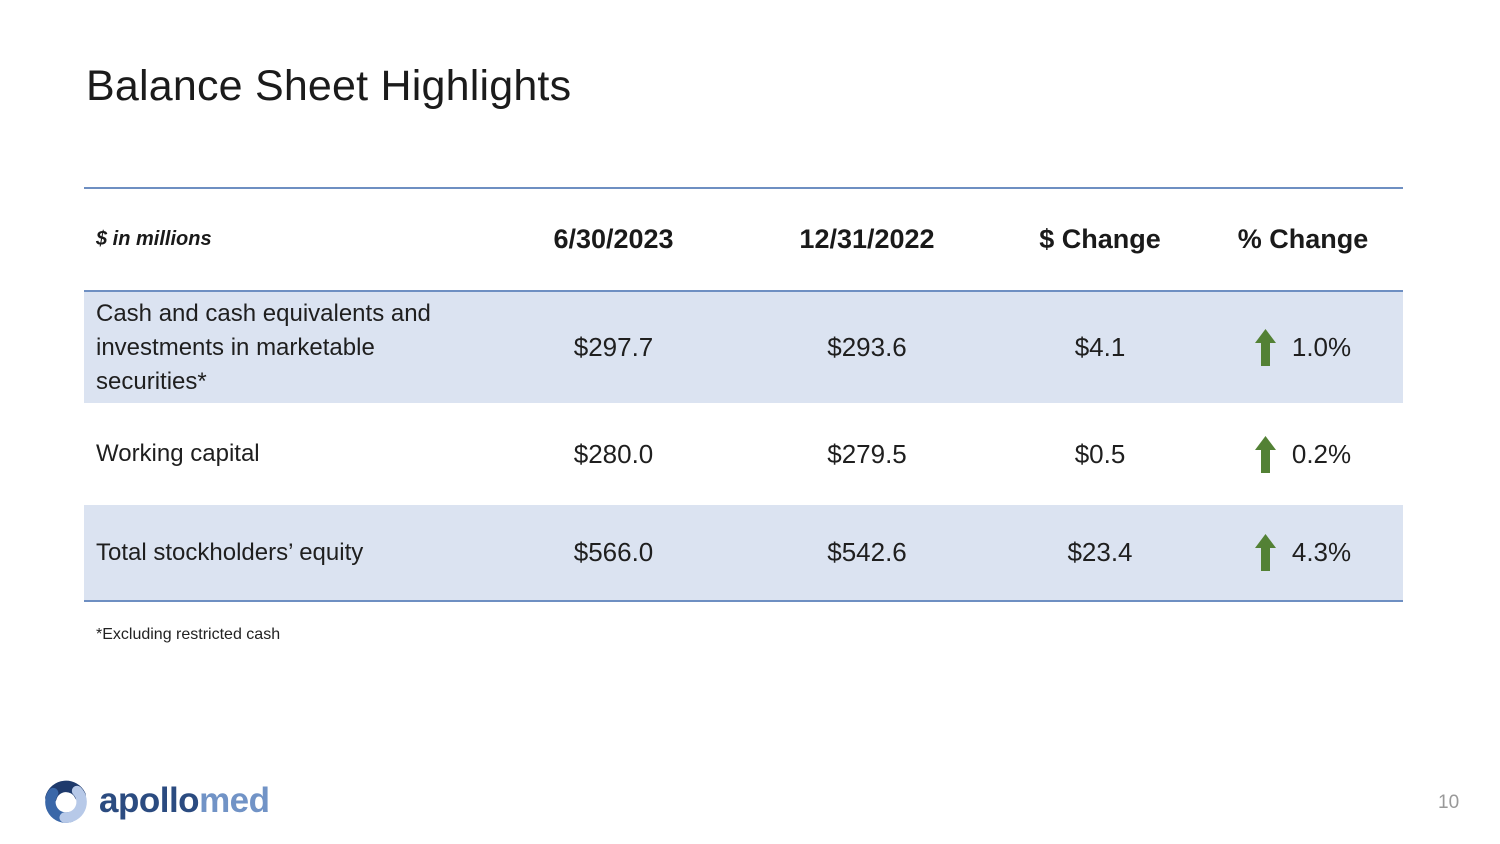  Describe the element at coordinates (1321, 347) in the screenshot. I see `percent-change-value: 1.0%` at that location.